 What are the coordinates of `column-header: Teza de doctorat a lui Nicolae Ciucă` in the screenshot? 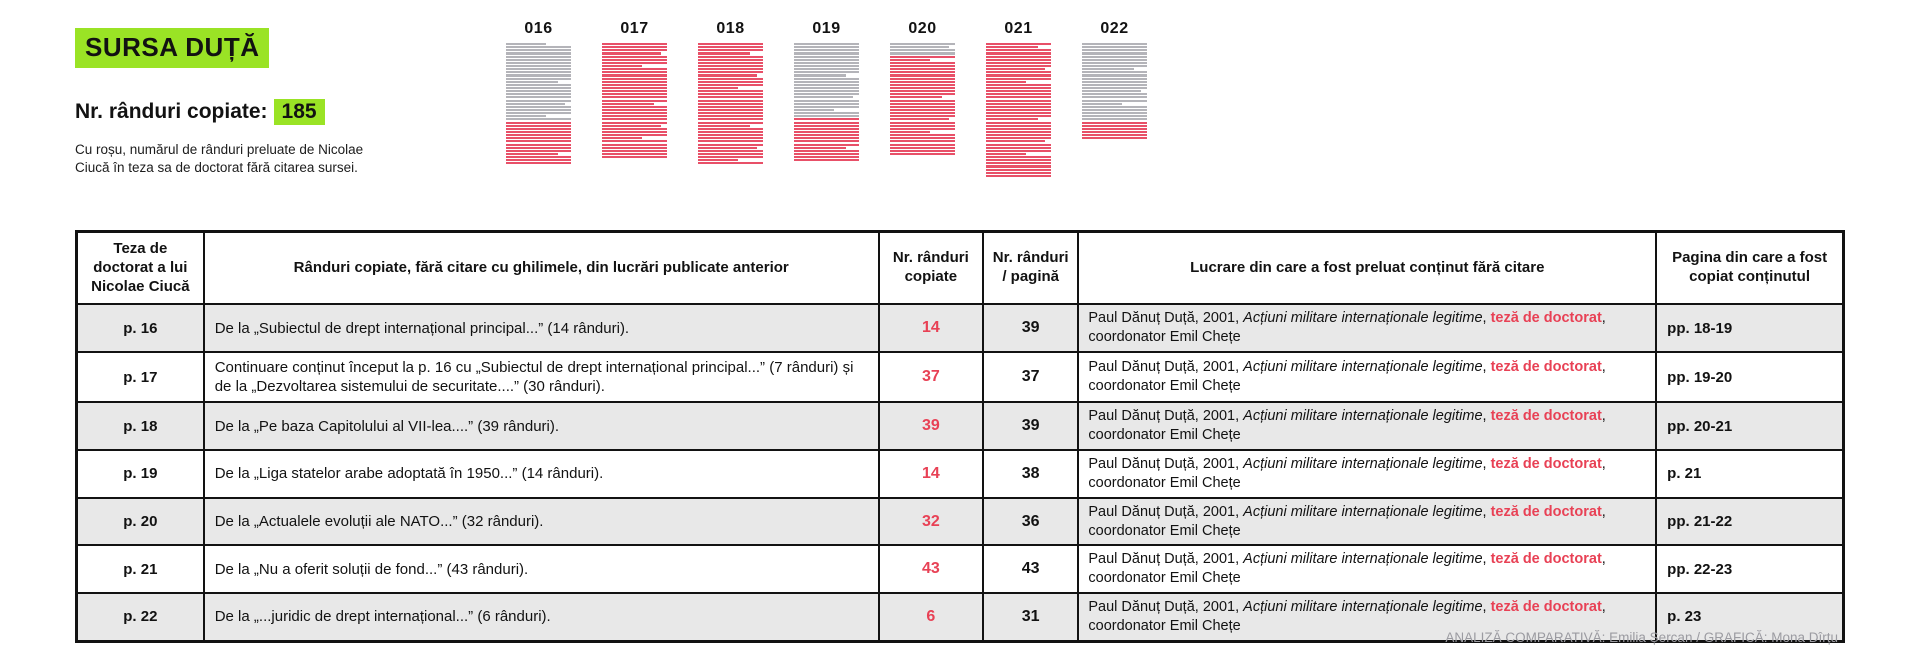 It's located at (140, 268).